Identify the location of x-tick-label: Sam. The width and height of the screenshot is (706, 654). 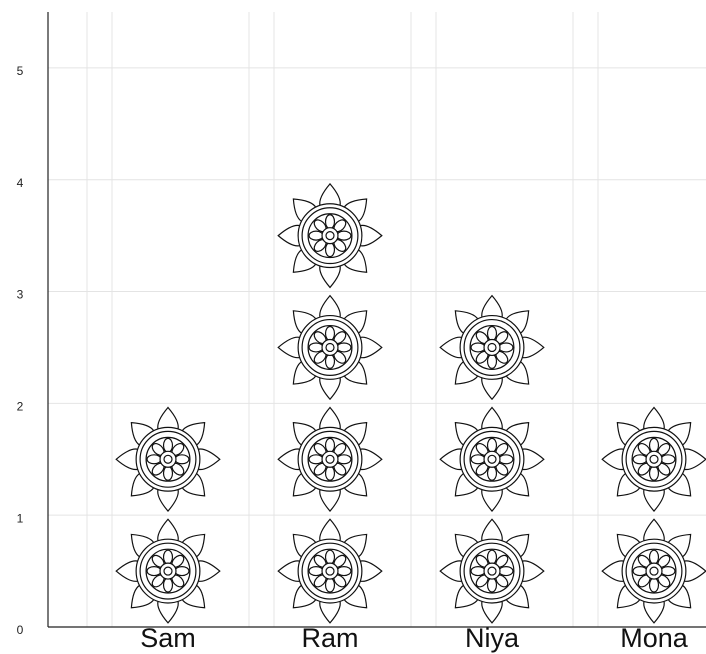
(168, 638).